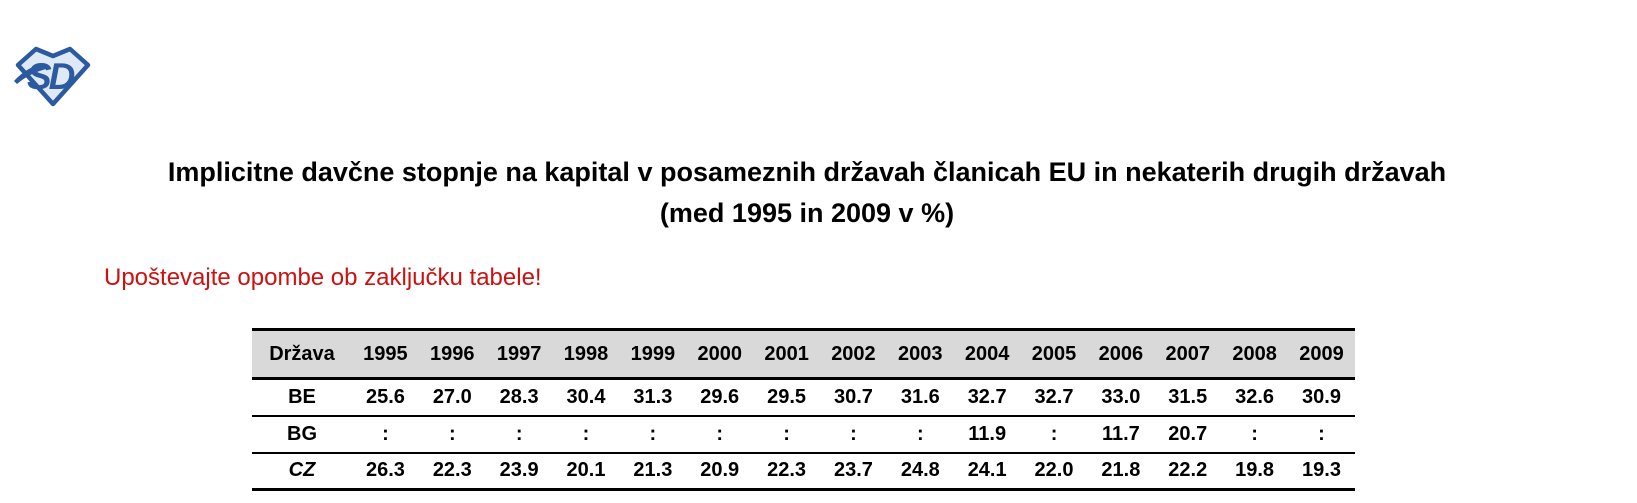 The width and height of the screenshot is (1637, 503). What do you see at coordinates (807, 213) in the screenshot?
I see `title-line-2: (med 1995 in 2009 v %)` at bounding box center [807, 213].